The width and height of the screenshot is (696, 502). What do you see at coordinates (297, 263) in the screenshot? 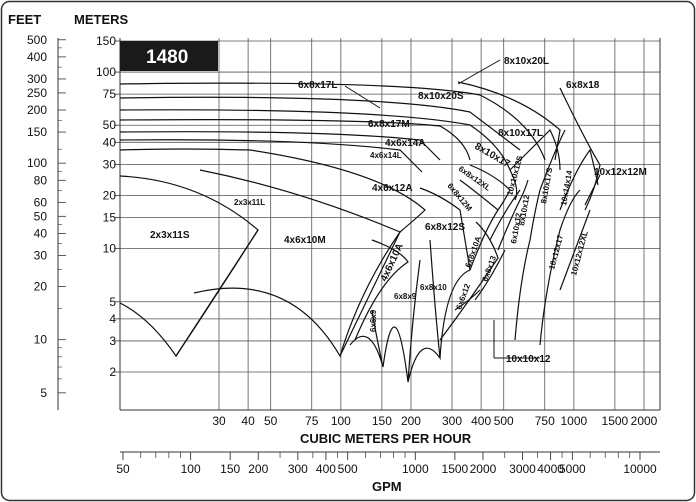
I see `curve-4x6x10M` at bounding box center [297, 263].